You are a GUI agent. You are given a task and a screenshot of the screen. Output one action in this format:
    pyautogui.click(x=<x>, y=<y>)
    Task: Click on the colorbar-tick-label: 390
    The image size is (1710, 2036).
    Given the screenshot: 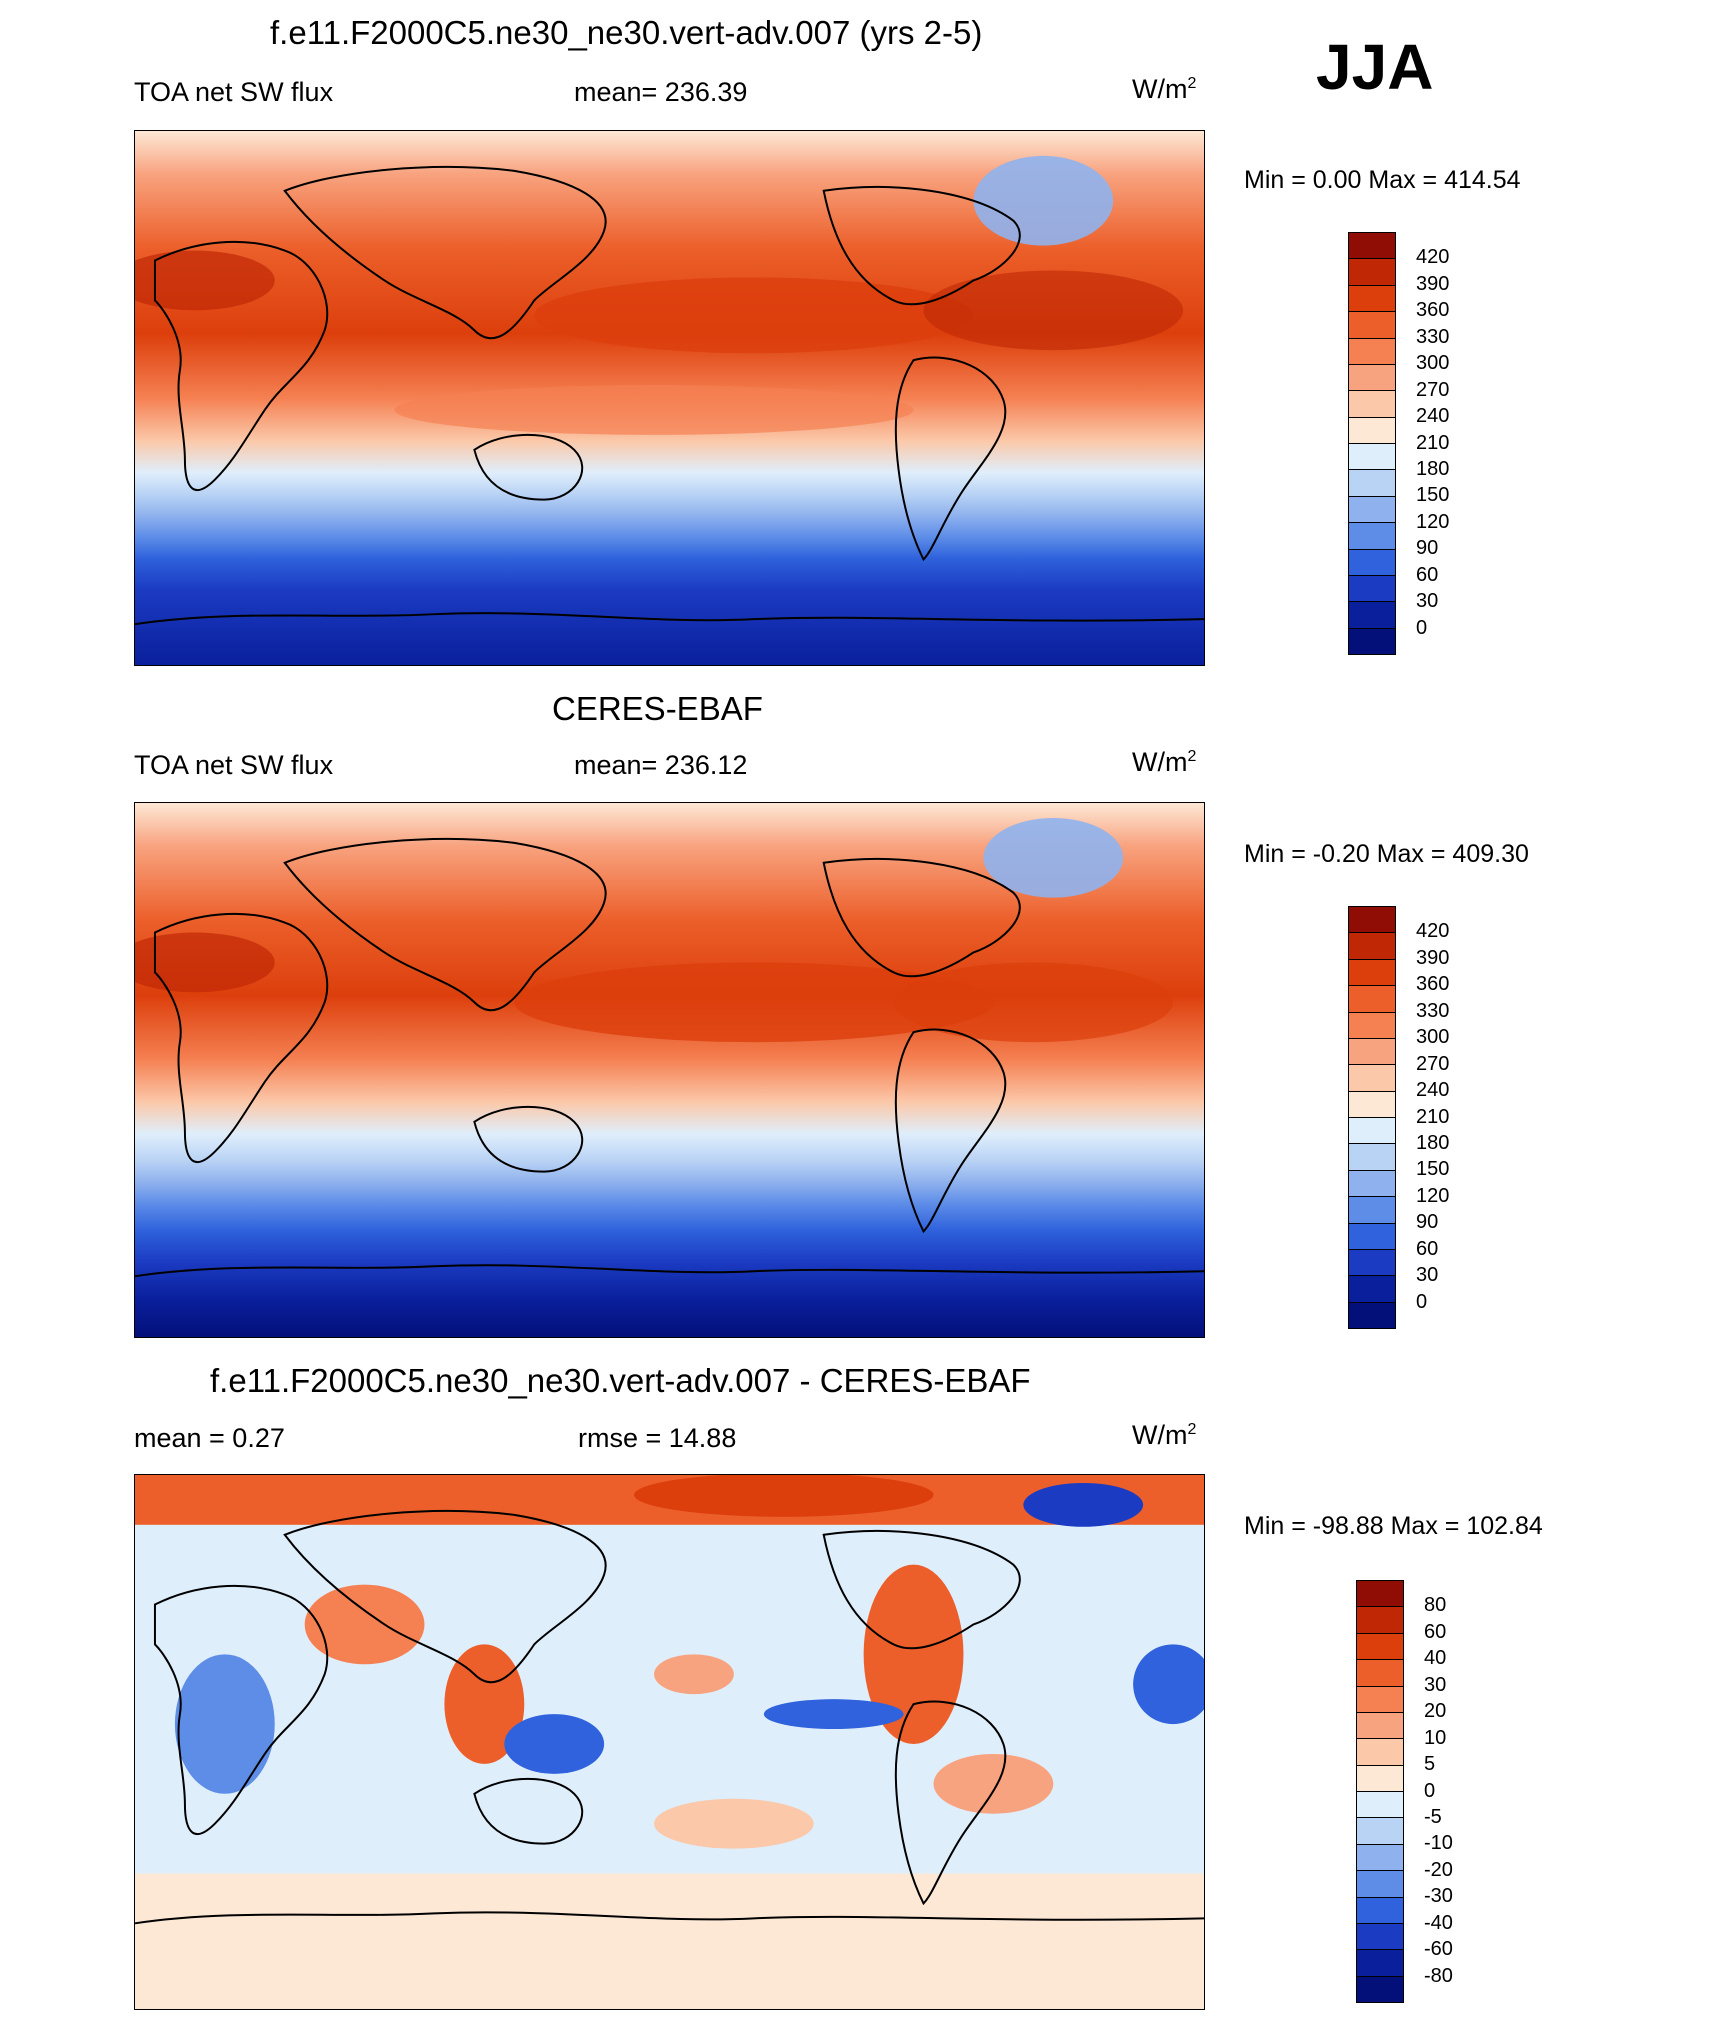 What is the action you would take?
    pyautogui.click(x=1433, y=957)
    